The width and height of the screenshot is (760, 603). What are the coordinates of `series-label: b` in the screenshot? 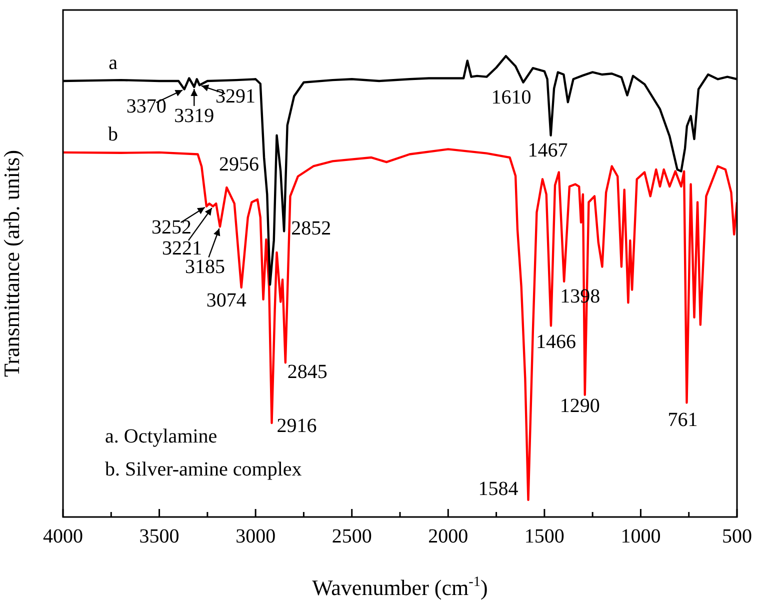 It's located at (113, 134).